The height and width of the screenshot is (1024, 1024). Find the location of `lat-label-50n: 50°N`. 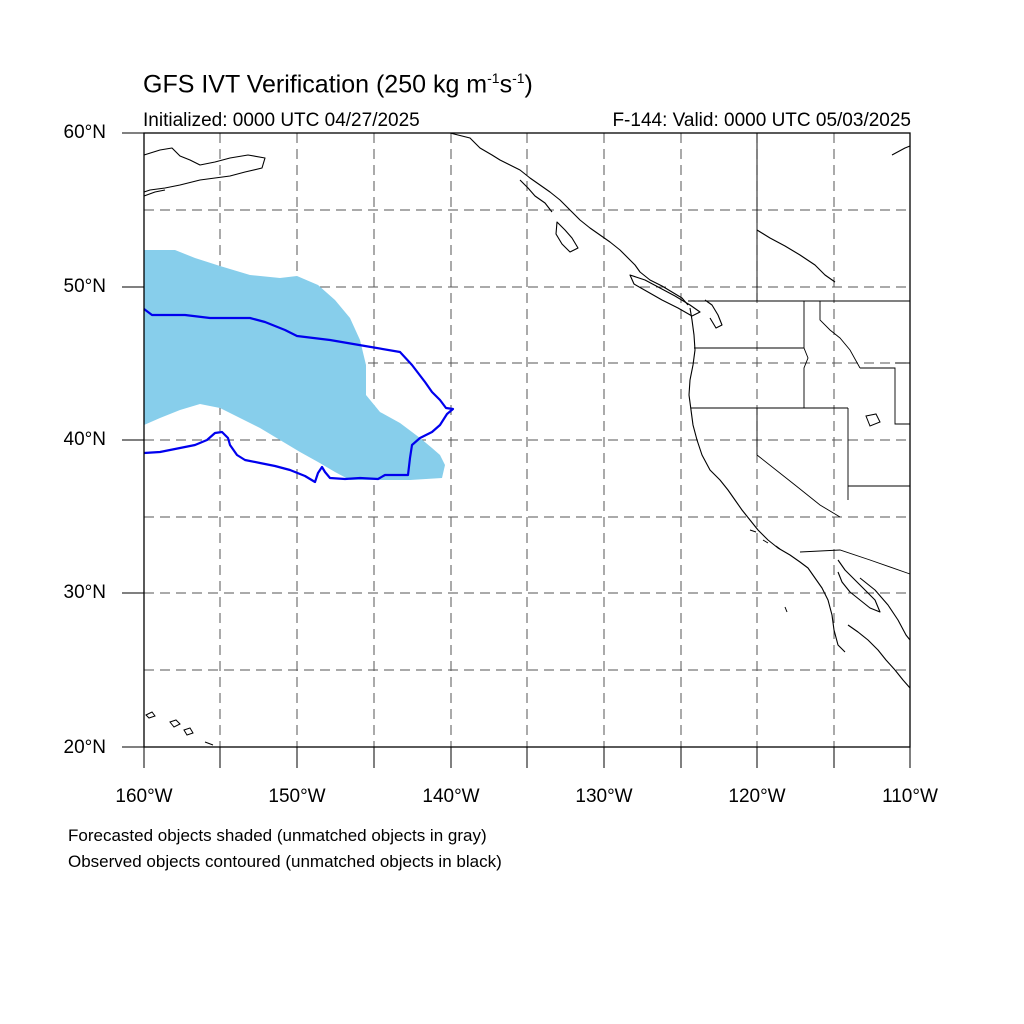

lat-label-50n: 50°N is located at coordinates (84, 286).